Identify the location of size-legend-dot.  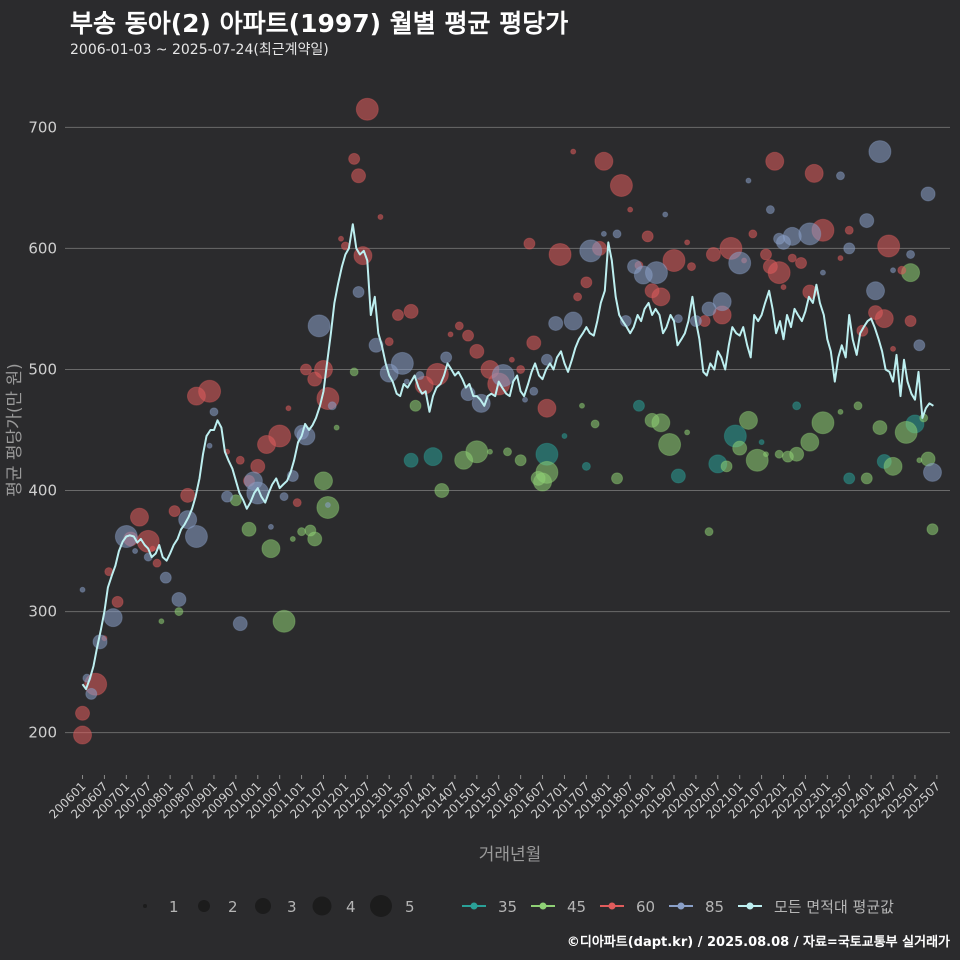
(204, 906).